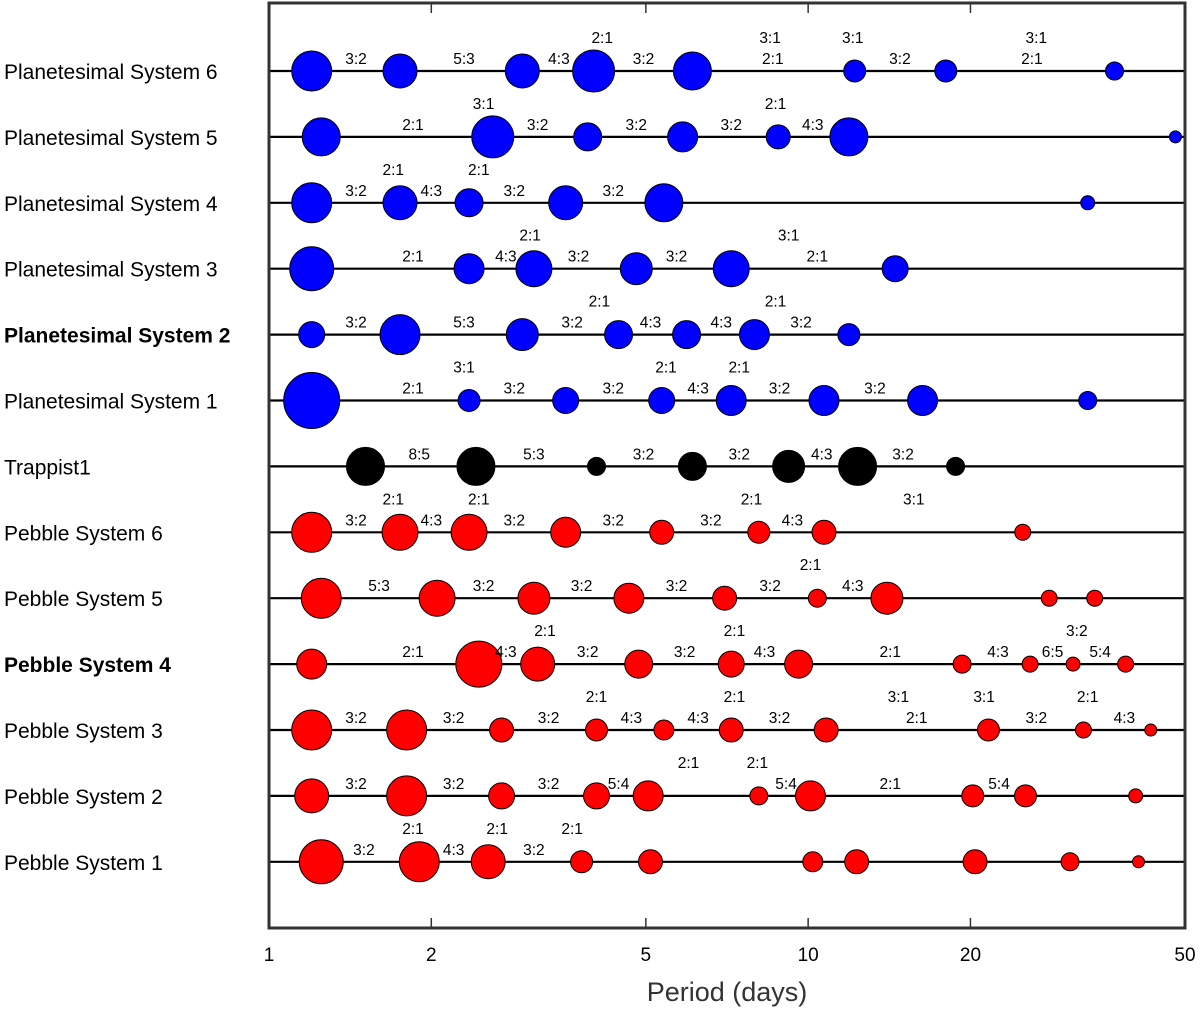 Image resolution: width=1200 pixels, height=1011 pixels. Describe the element at coordinates (379, 586) in the screenshot. I see `resonance-label: 5:3` at that location.